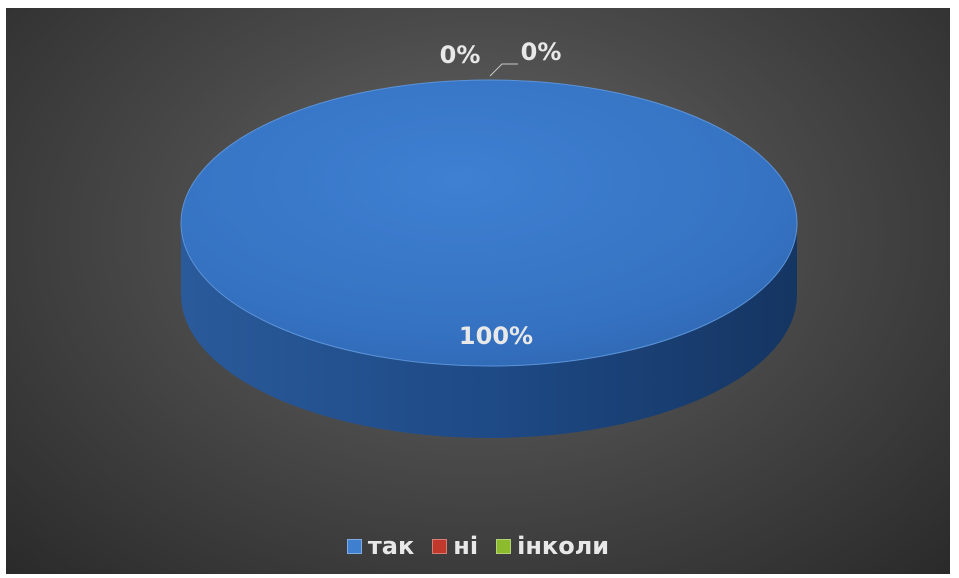  I want to click on legend-item-ni: ні, so click(455, 546).